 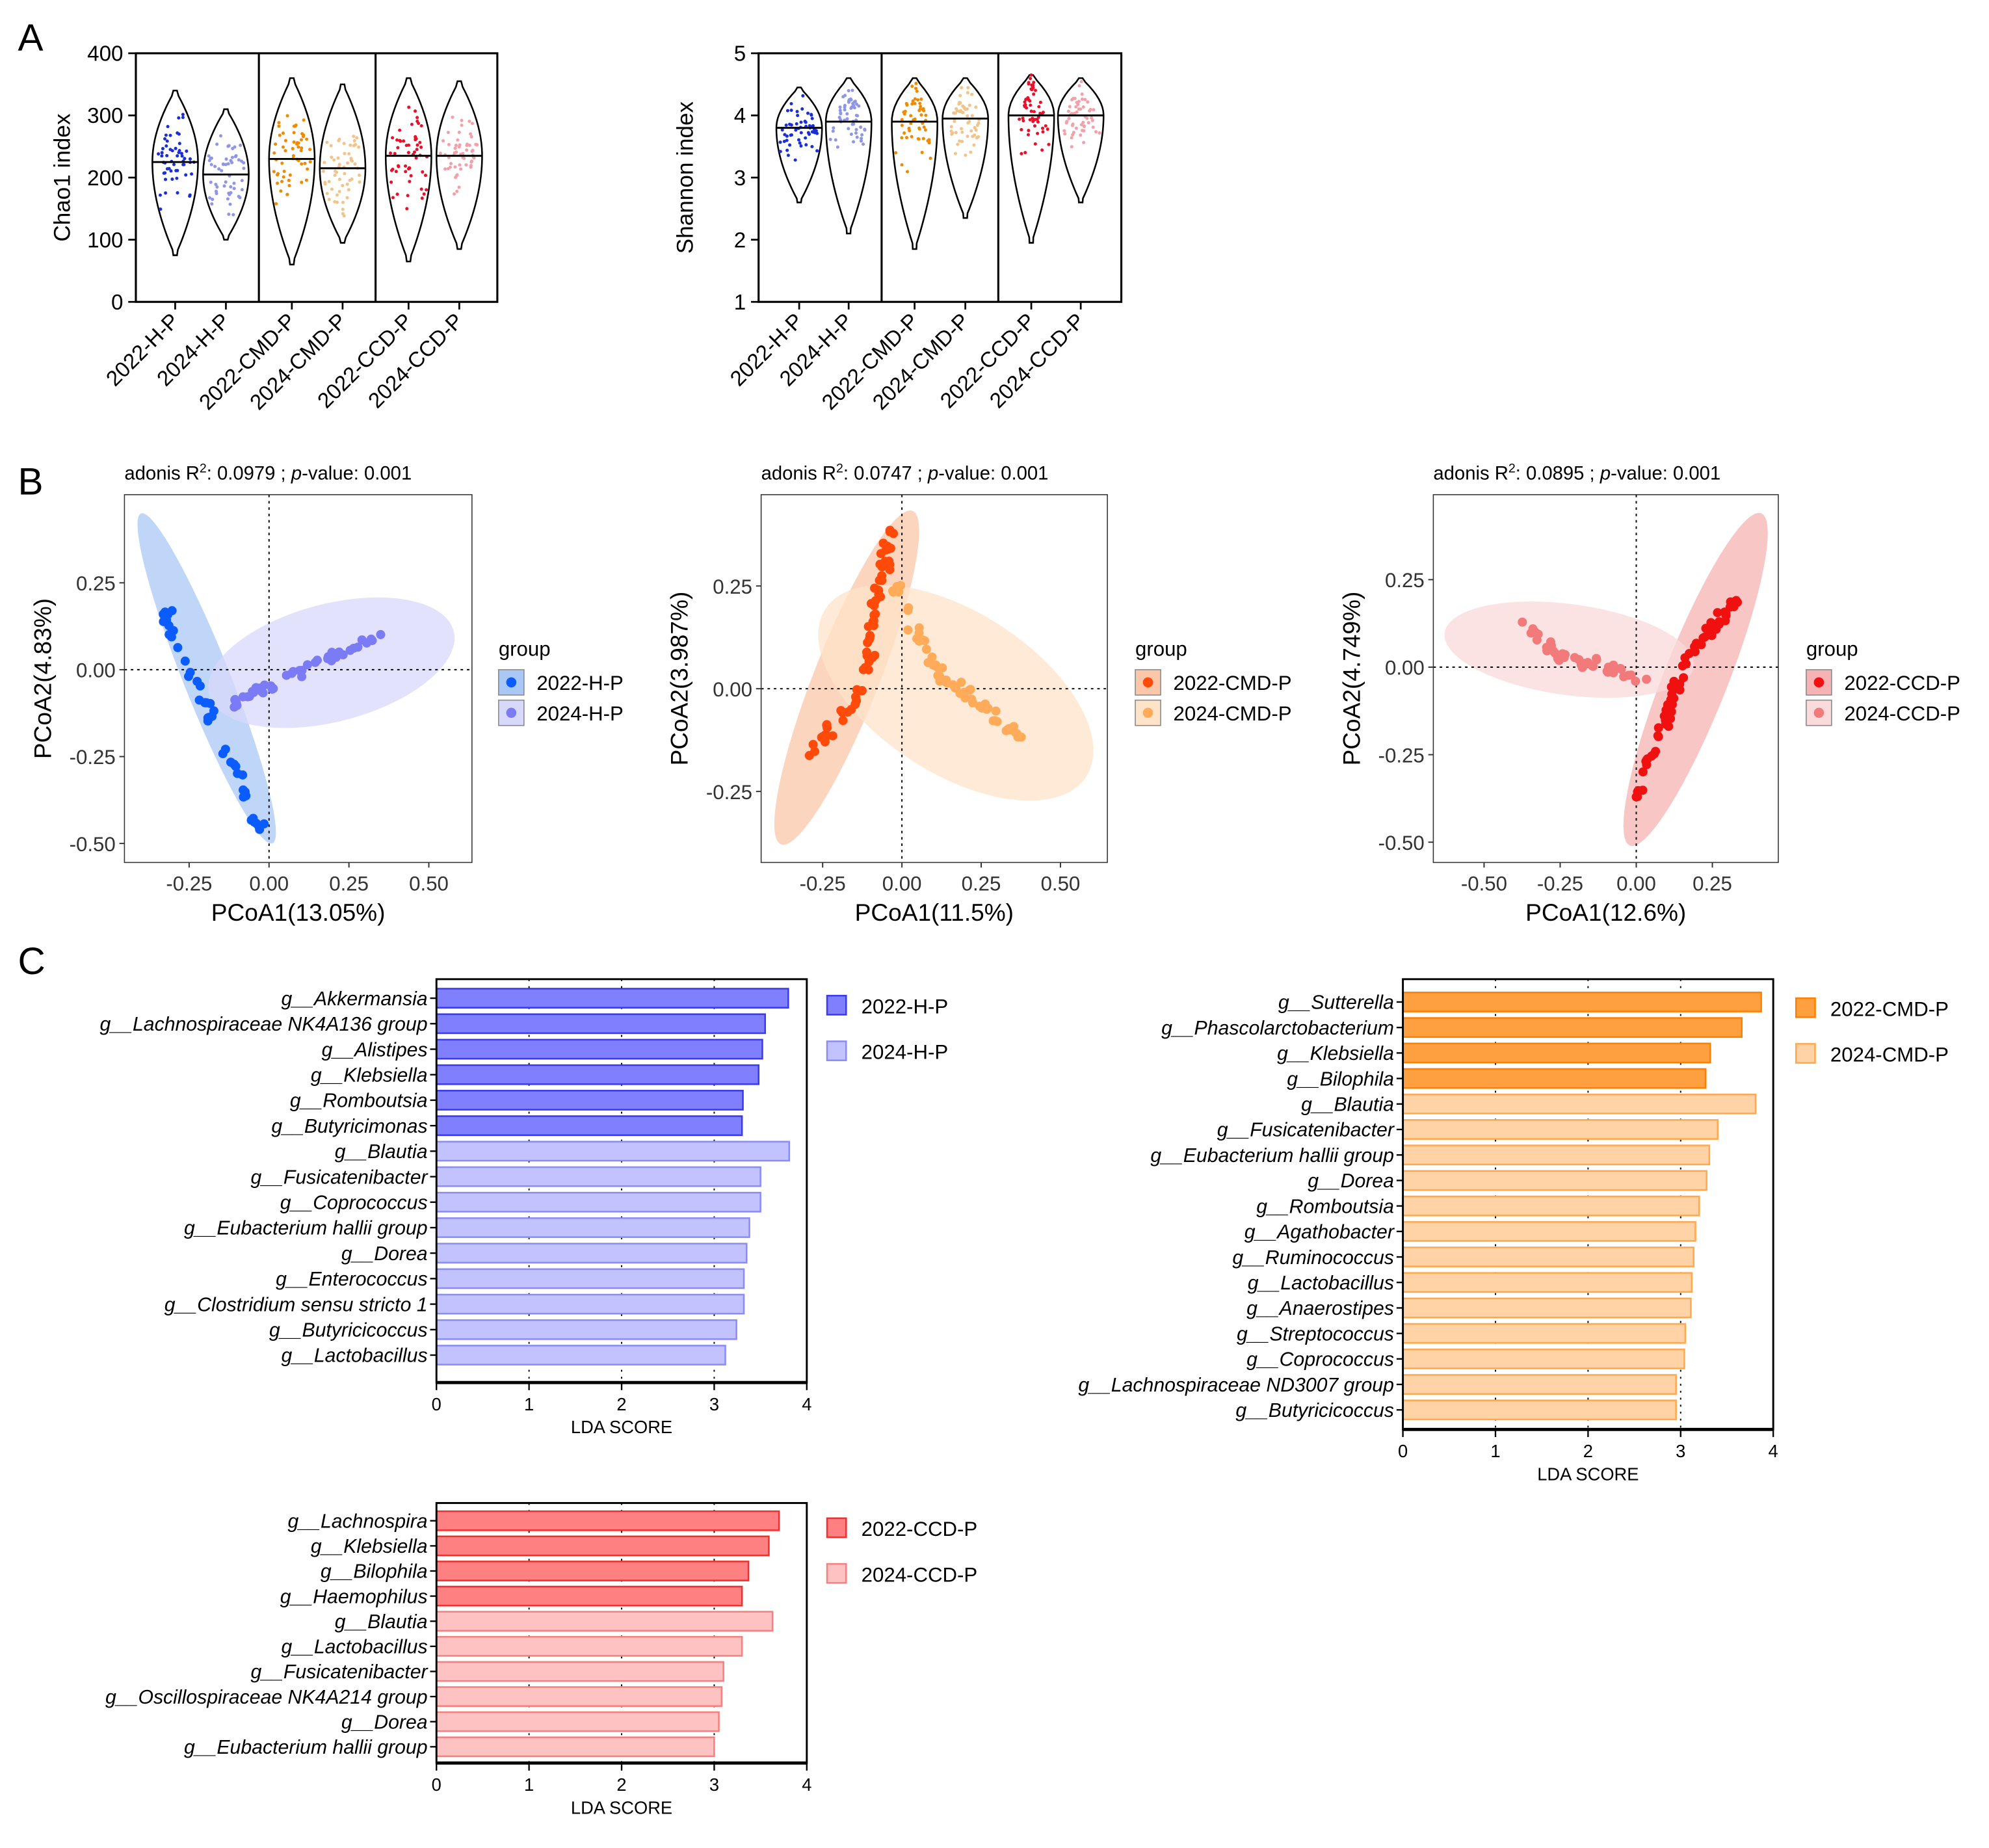 I want to click on data-point-2022-H-P, so click(x=185, y=661).